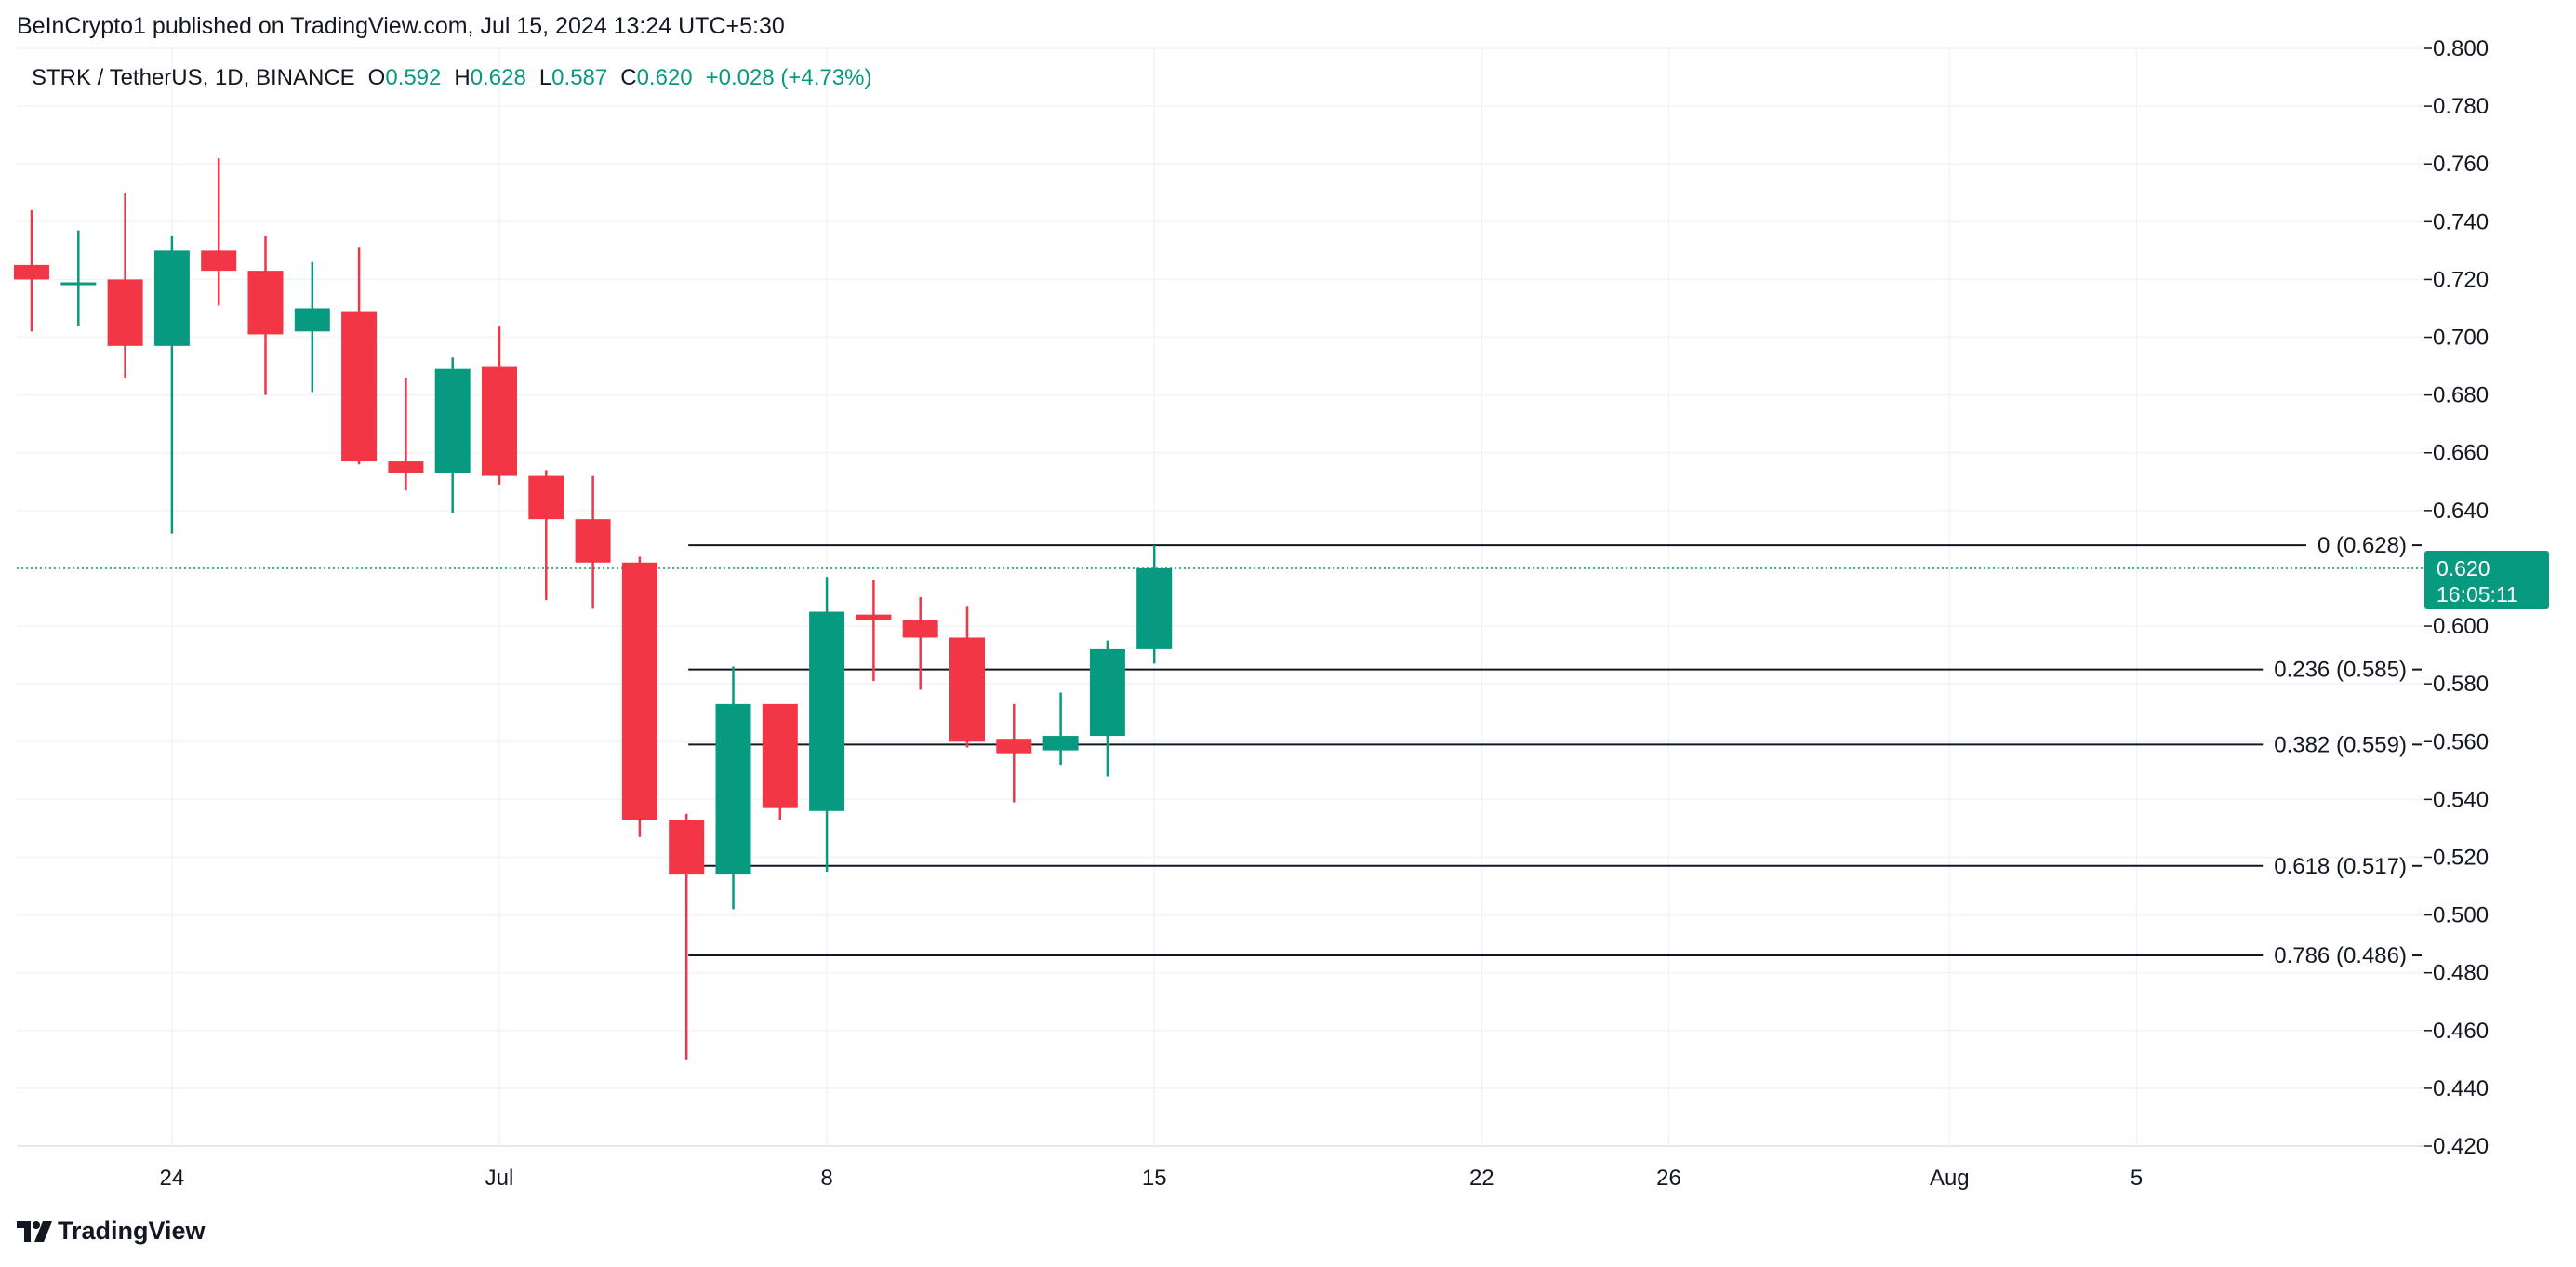  I want to click on close-label: C, so click(628, 77).